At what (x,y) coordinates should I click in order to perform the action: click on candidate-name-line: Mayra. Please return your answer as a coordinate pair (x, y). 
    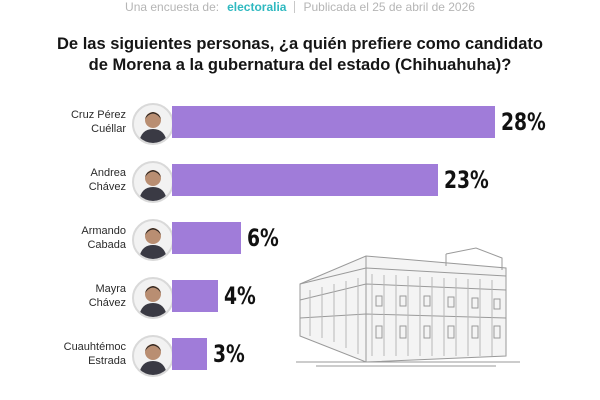
    Looking at the image, I should click on (110, 289).